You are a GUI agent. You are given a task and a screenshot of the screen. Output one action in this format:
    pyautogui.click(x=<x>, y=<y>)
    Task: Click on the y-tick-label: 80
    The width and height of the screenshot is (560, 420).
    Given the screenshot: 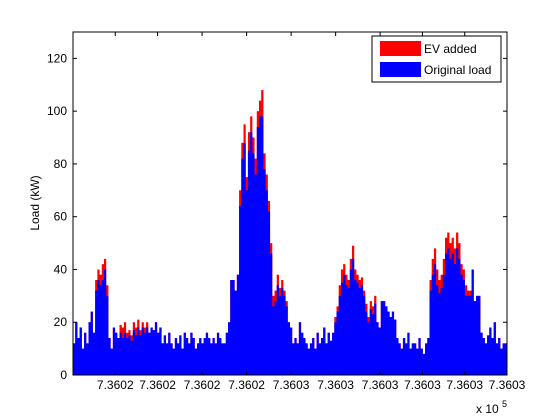 What is the action you would take?
    pyautogui.click(x=61, y=164)
    